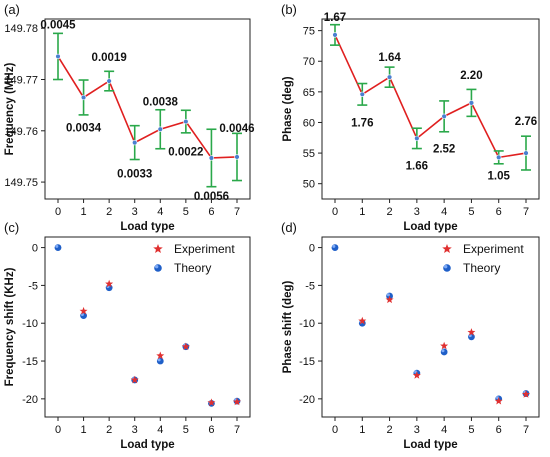 Image resolution: width=550 pixels, height=457 pixels. I want to click on panel-c-theory-point-highlight, so click(57, 246).